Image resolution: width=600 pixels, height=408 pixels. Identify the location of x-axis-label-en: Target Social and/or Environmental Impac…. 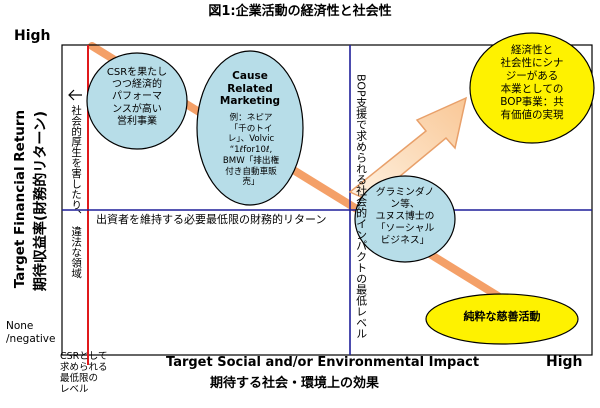
(323, 362).